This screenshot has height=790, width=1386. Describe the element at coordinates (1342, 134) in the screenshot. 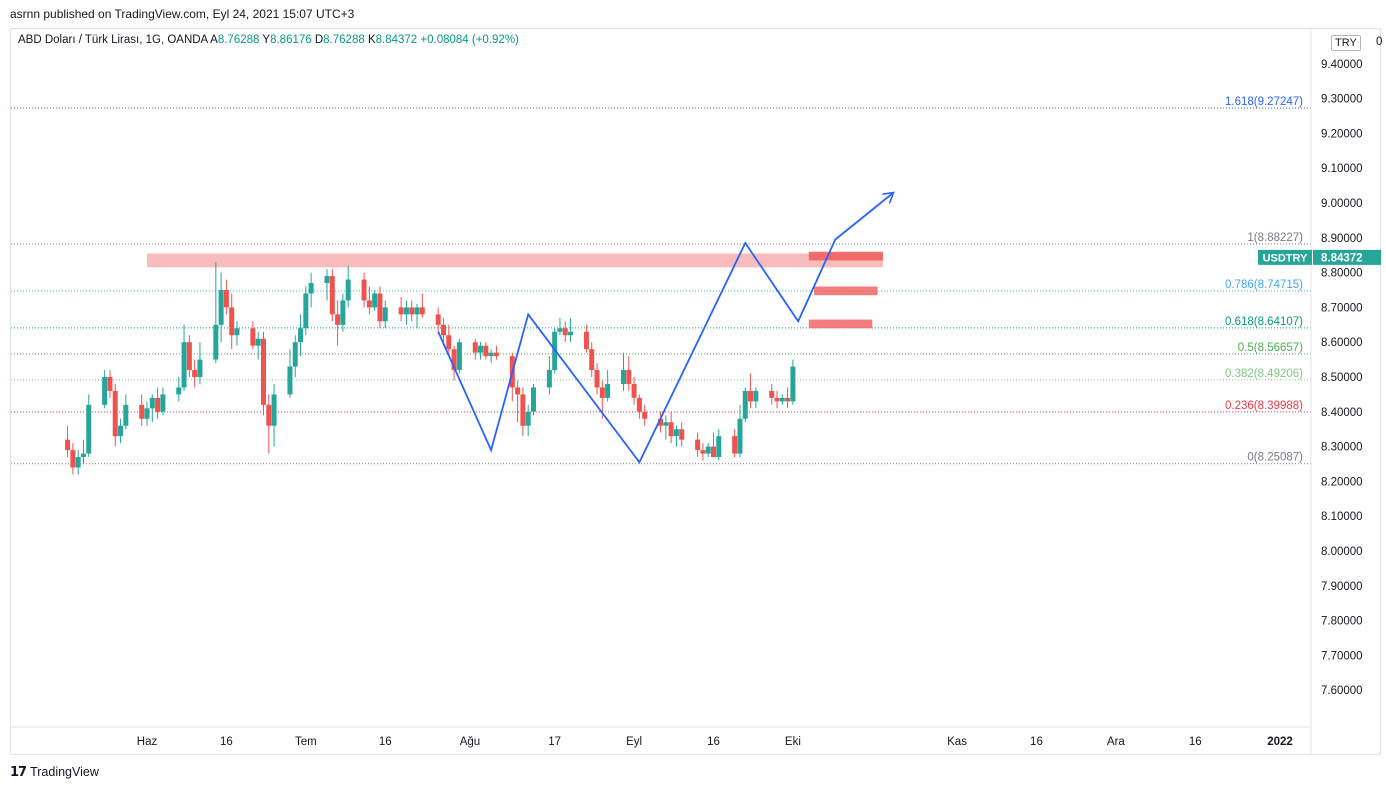

I see `price-tick-label: 9.20000` at that location.